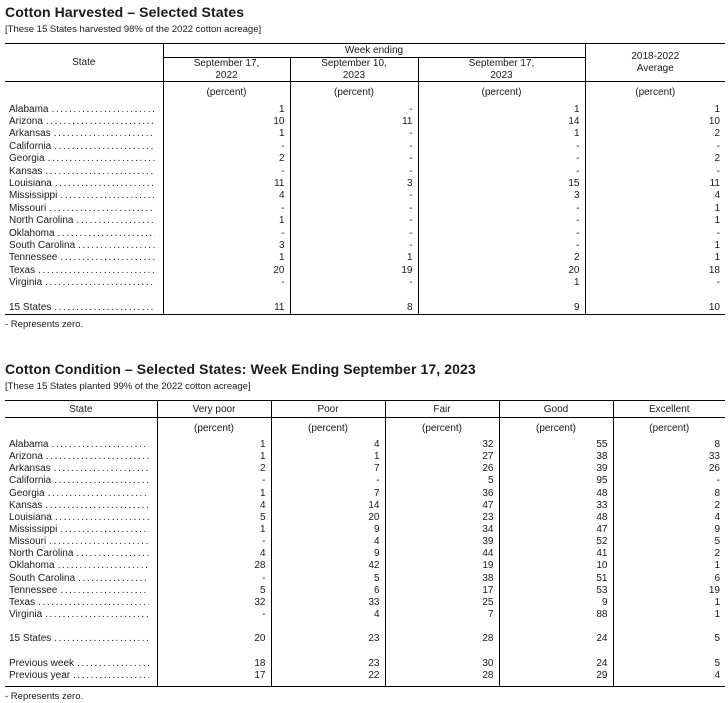 The width and height of the screenshot is (728, 703). Describe the element at coordinates (555, 554) in the screenshot. I see `value-cell: 41` at that location.